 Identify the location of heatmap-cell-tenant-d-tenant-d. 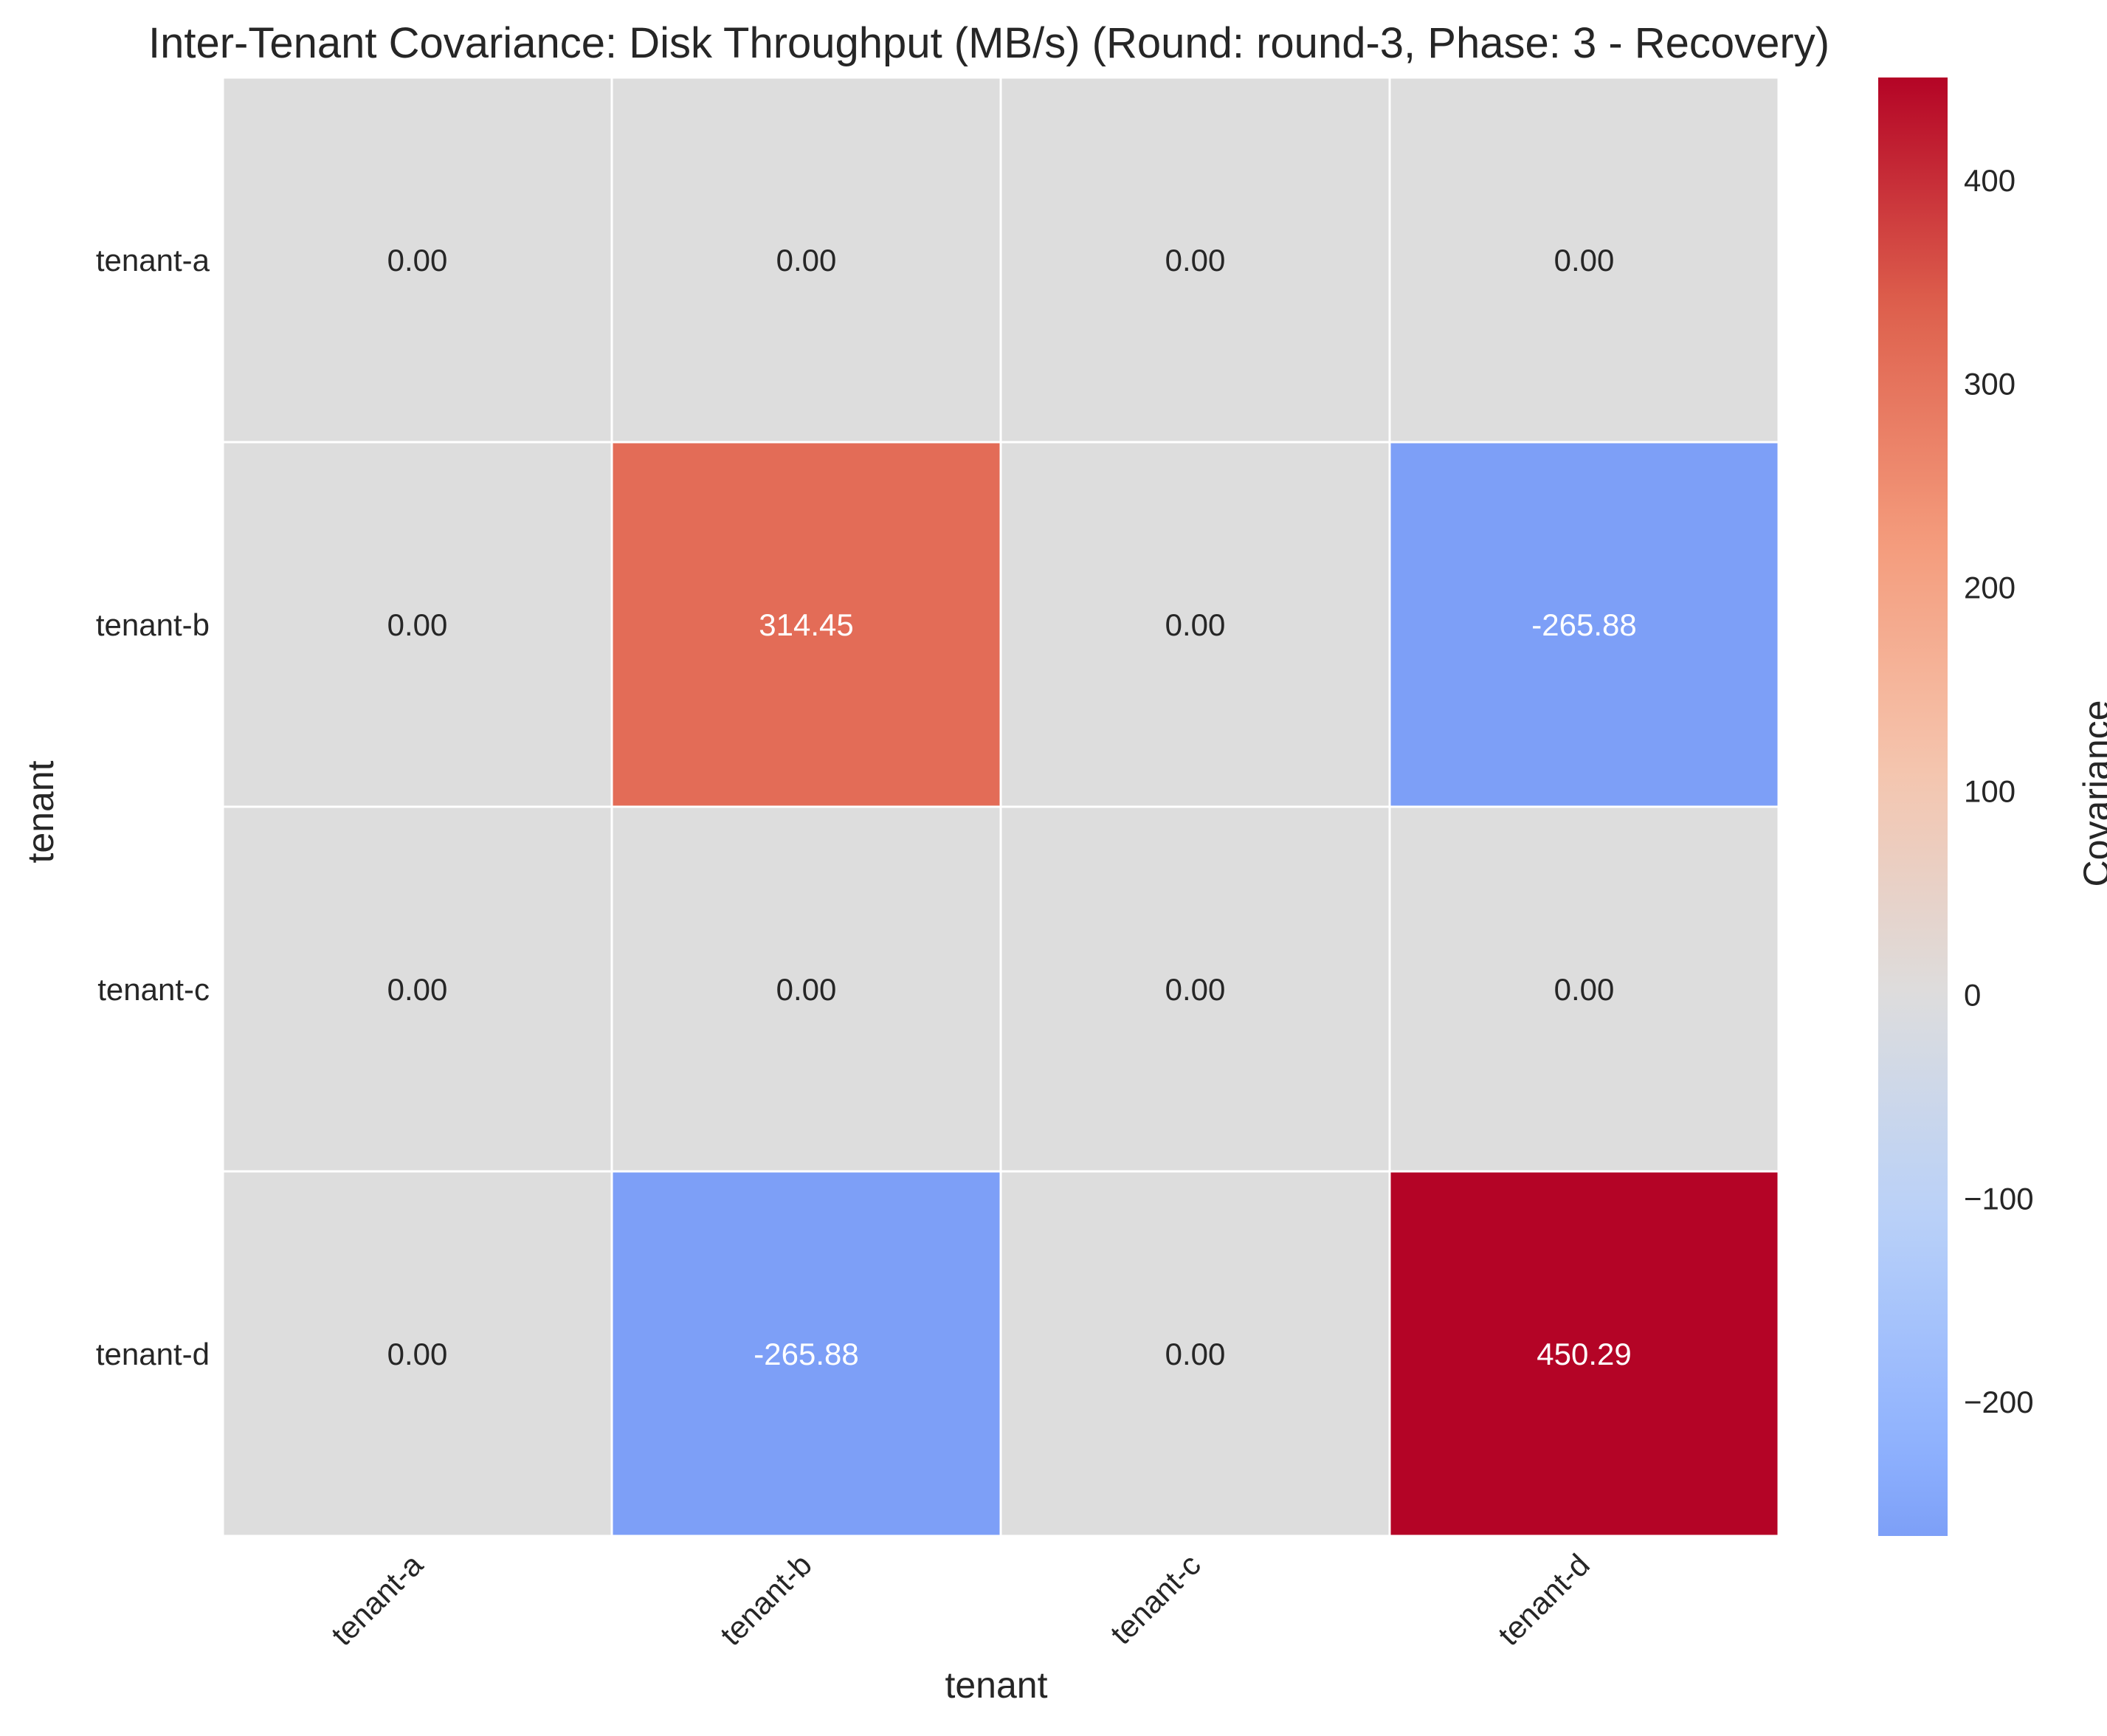
(1584, 1353).